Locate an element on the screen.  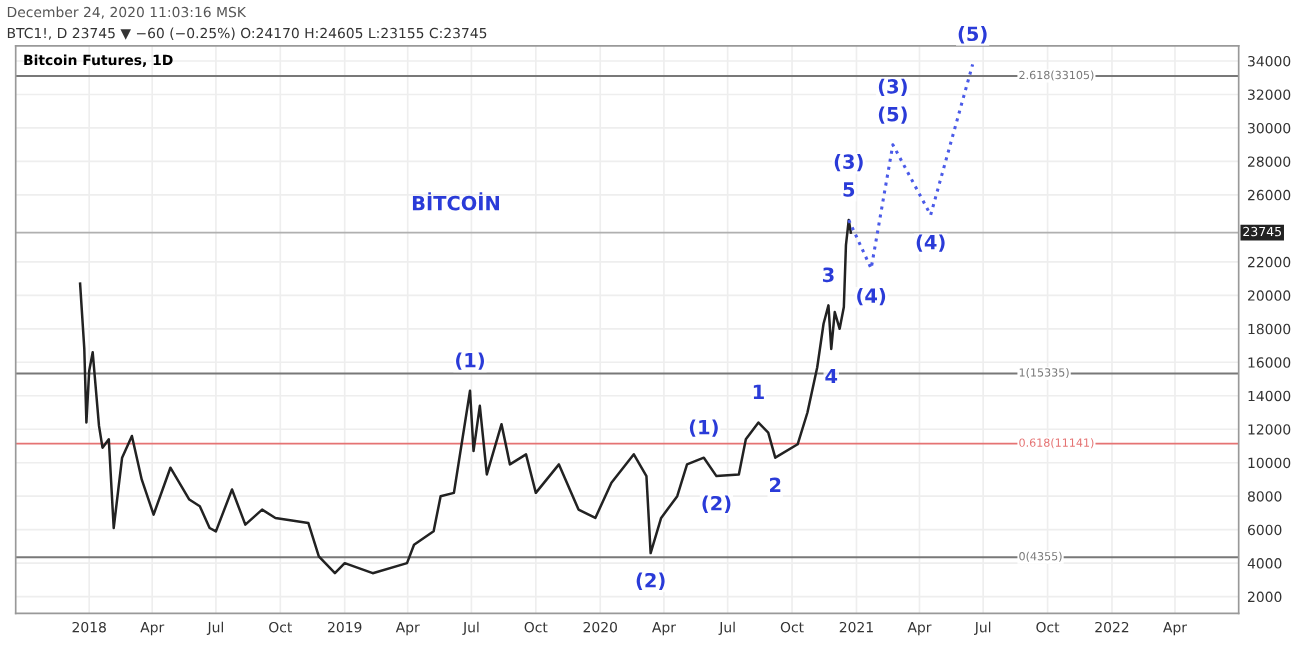
annotation: 1 is located at coordinates (758, 392).